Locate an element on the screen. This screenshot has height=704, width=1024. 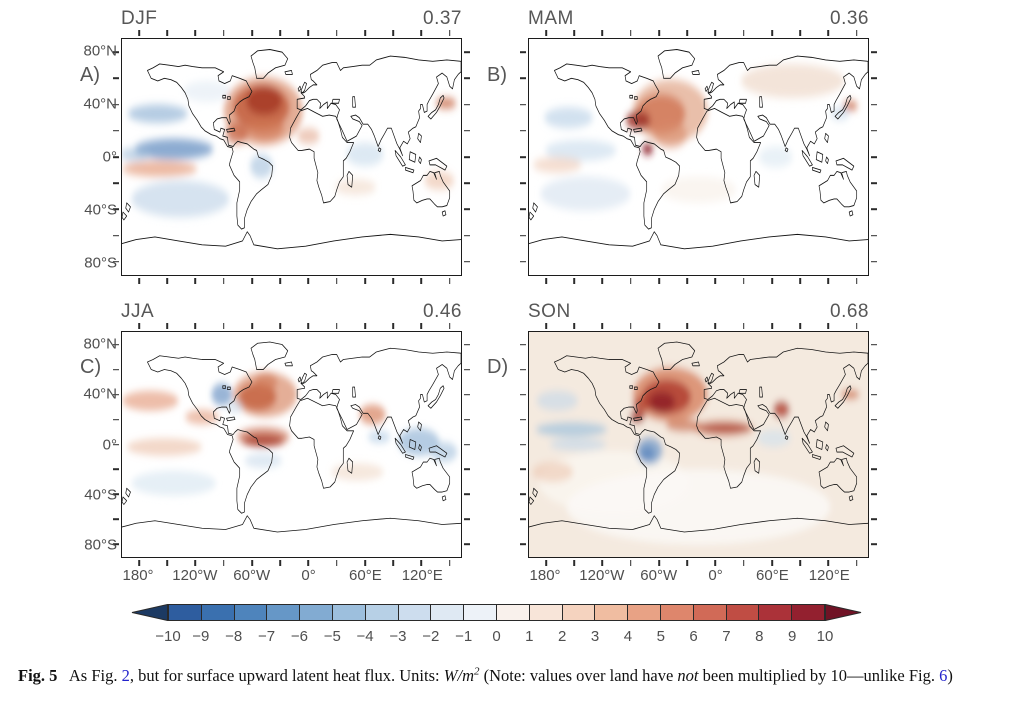
colorbar is located at coordinates (496, 612).